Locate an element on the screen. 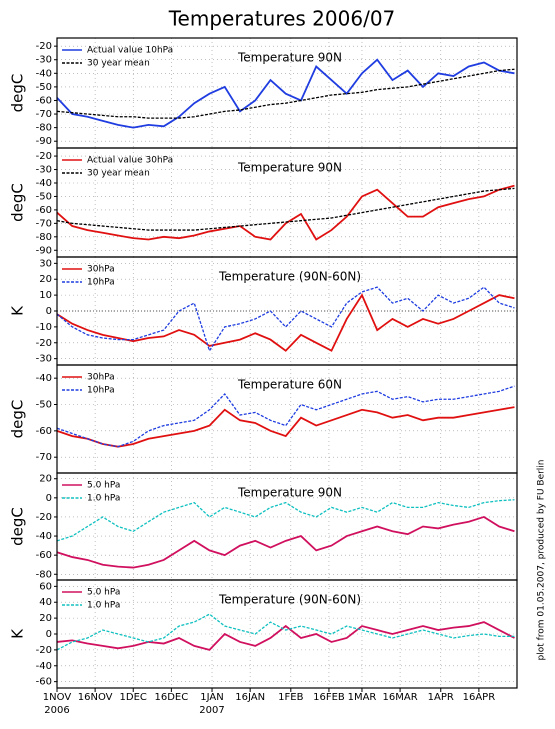 Image resolution: width=555 pixels, height=729 pixels. x-tick-label: 1DEC is located at coordinates (133, 697).